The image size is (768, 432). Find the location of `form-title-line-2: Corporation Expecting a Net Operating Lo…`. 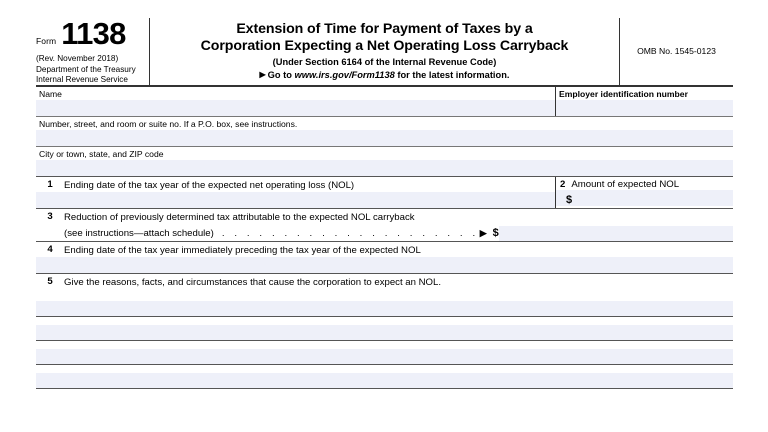

form-title-line-2: Corporation Expecting a Net Operating Lo… is located at coordinates (384, 45).